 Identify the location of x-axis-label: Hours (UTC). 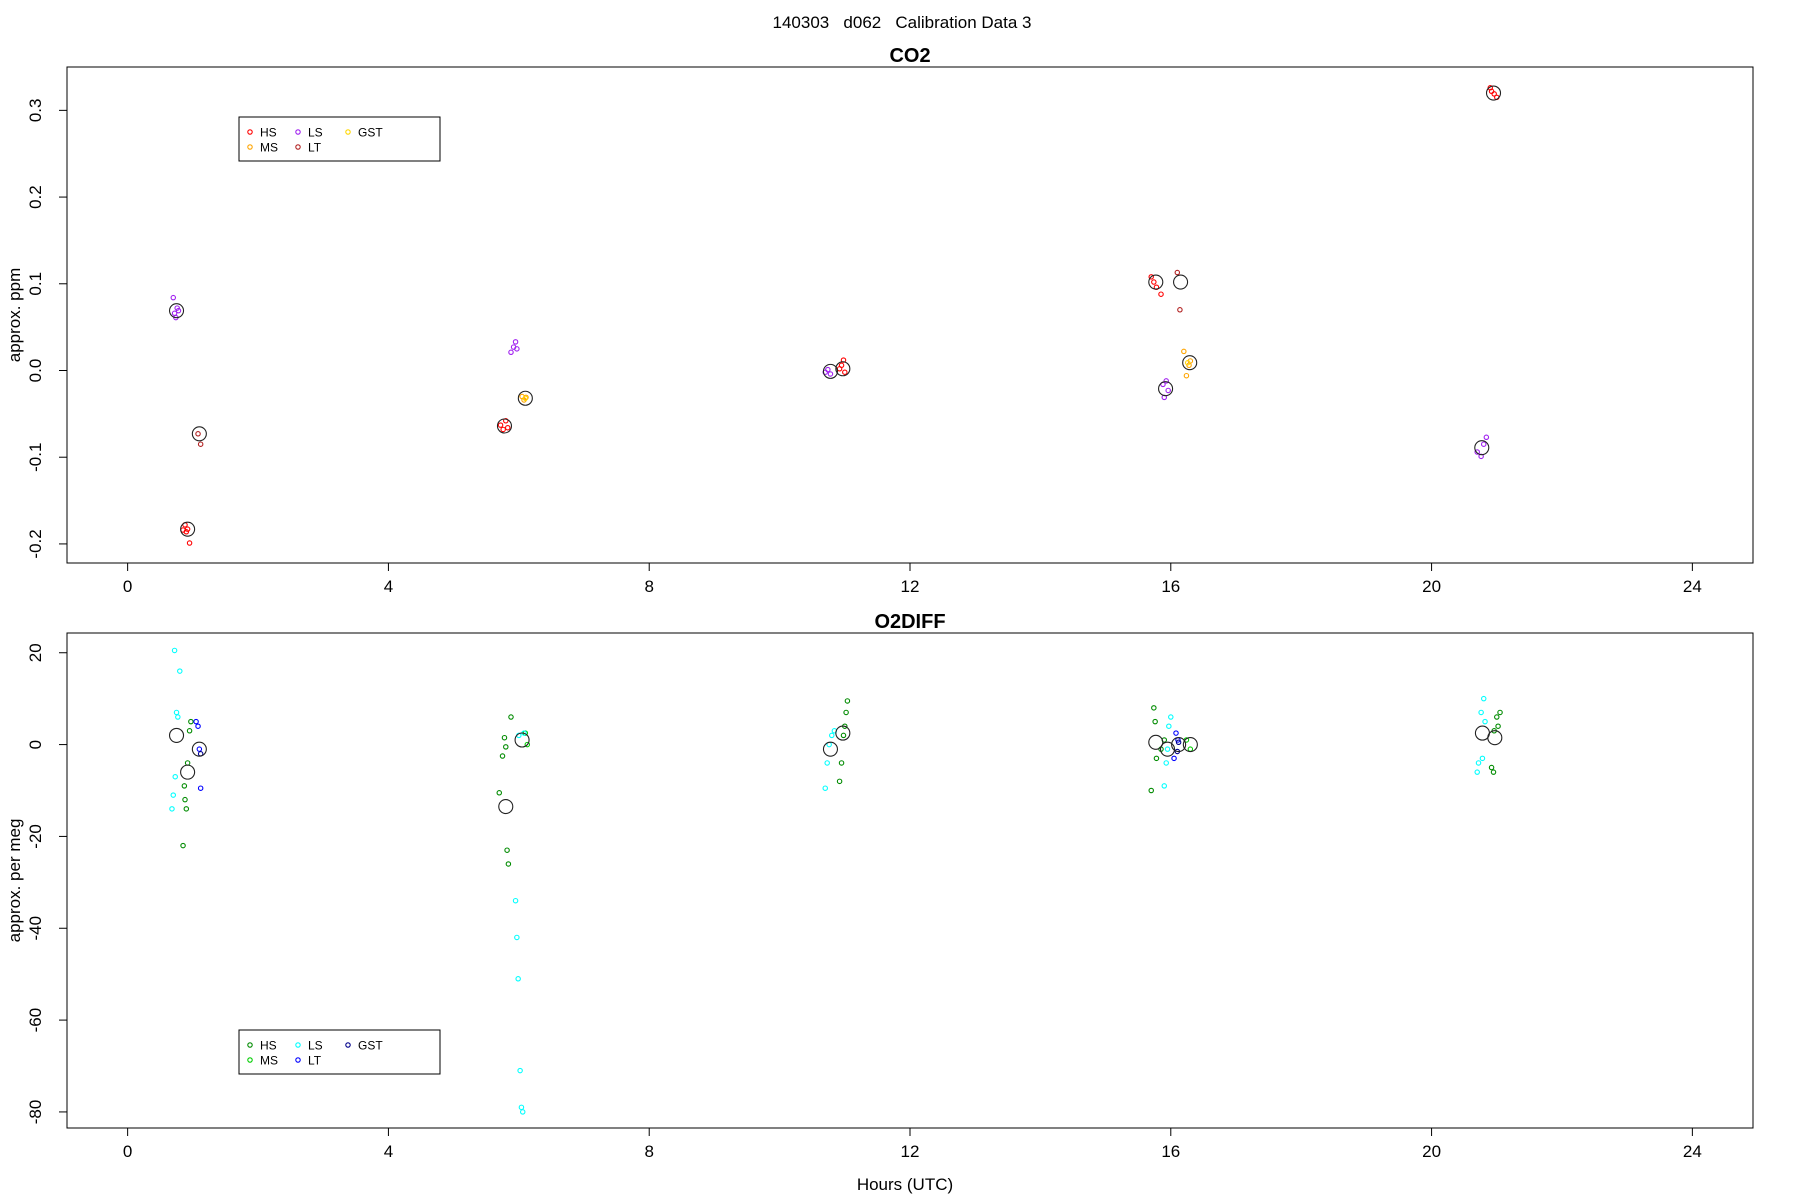
(905, 1184).